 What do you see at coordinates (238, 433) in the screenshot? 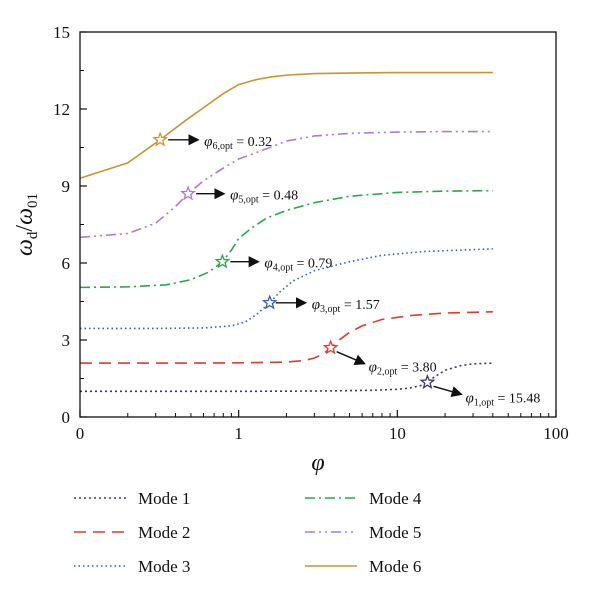
I see `x-tick-label: 1` at bounding box center [238, 433].